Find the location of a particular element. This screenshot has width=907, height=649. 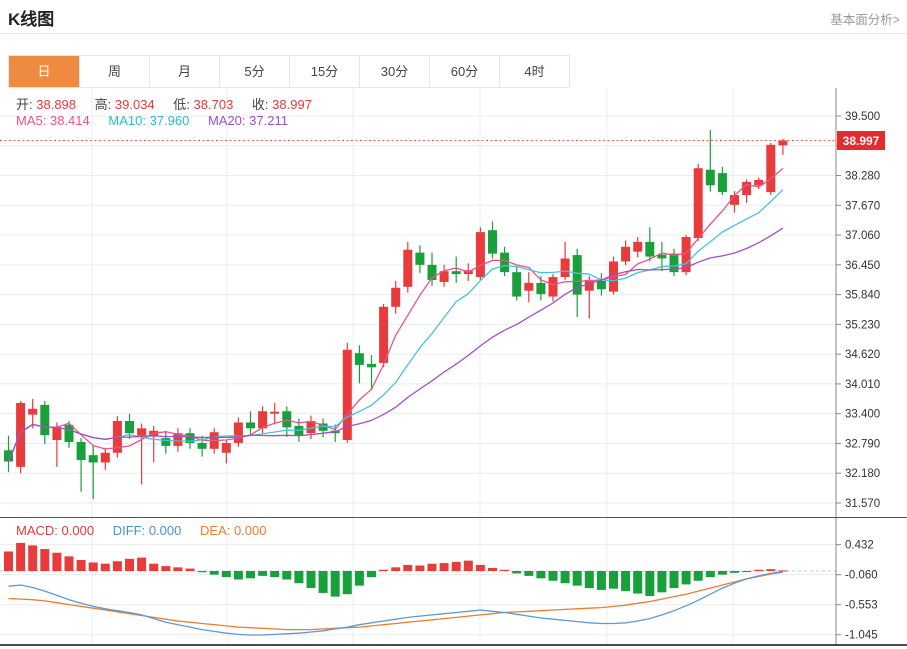

high-value: 39.034 is located at coordinates (134, 104).